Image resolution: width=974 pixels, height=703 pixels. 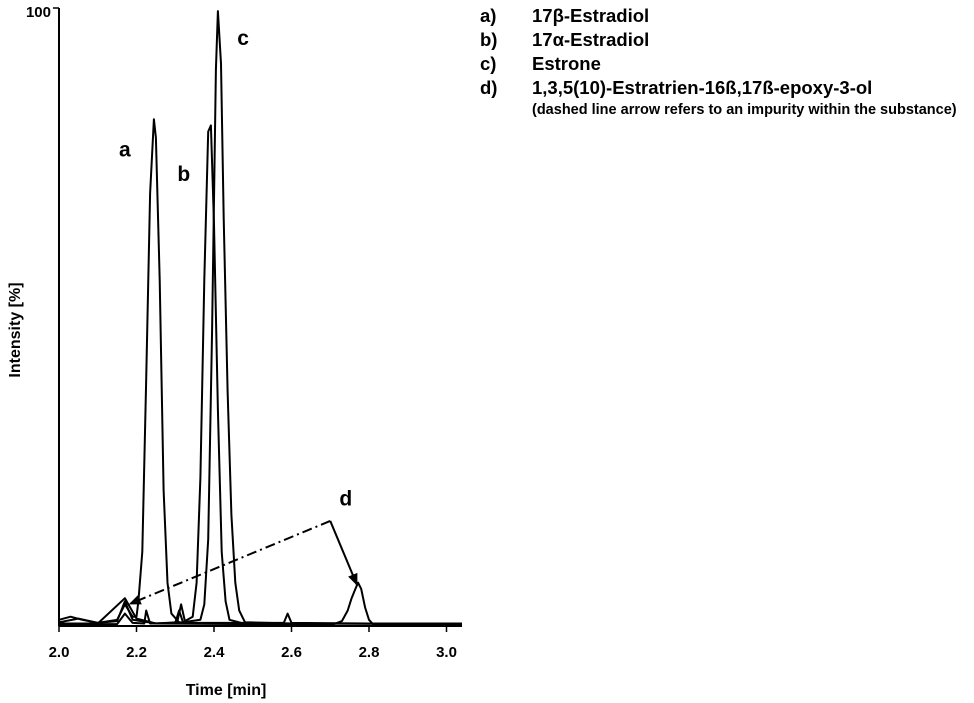 What do you see at coordinates (489, 39) in the screenshot?
I see `legend-key: b)` at bounding box center [489, 39].